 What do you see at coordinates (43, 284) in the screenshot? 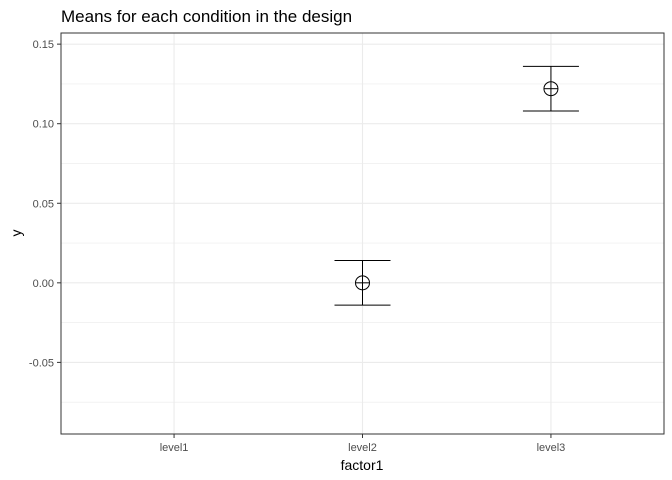
I see `y-tick-label: 0.00` at bounding box center [43, 284].